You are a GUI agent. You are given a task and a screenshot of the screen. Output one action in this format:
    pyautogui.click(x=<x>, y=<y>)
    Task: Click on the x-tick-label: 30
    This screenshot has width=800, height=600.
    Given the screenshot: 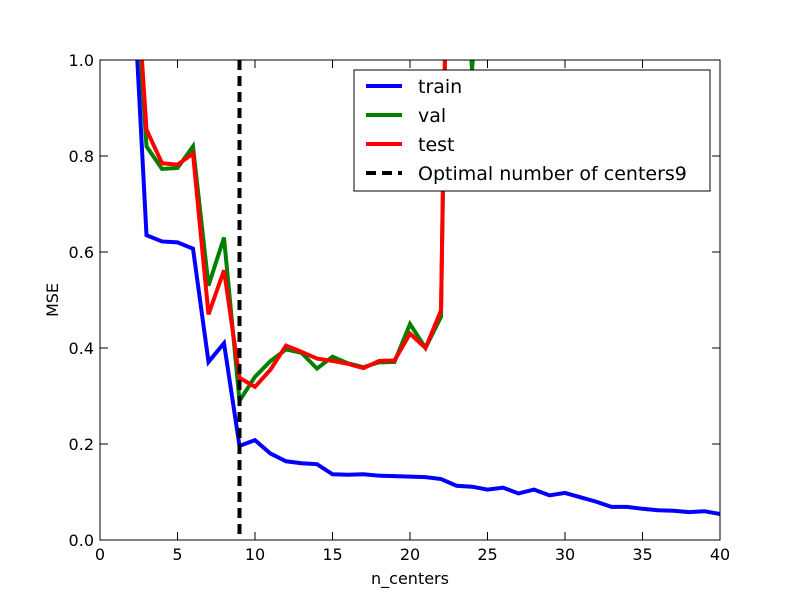 What is the action you would take?
    pyautogui.click(x=565, y=554)
    